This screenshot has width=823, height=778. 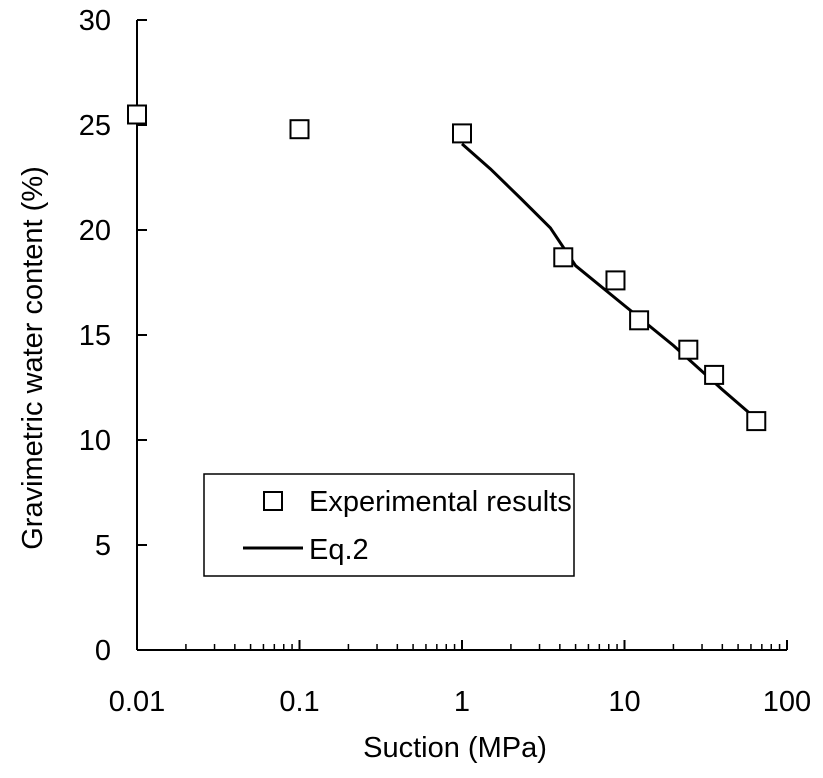 What do you see at coordinates (273, 501) in the screenshot?
I see `legend-marker-experimental` at bounding box center [273, 501].